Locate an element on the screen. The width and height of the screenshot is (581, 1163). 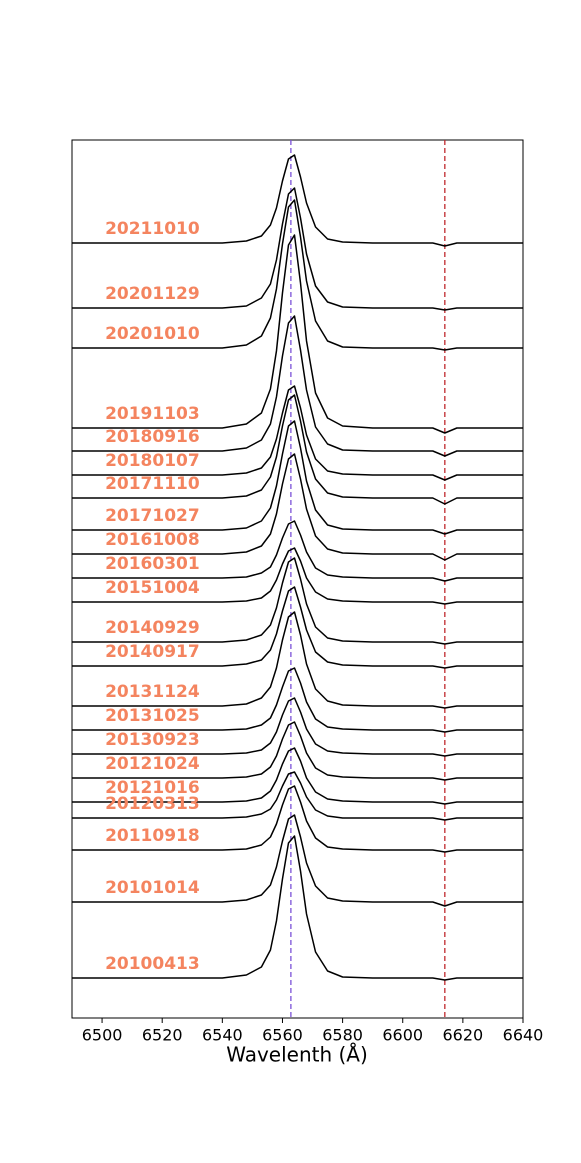
series-label: 20211010 is located at coordinates (152, 229).